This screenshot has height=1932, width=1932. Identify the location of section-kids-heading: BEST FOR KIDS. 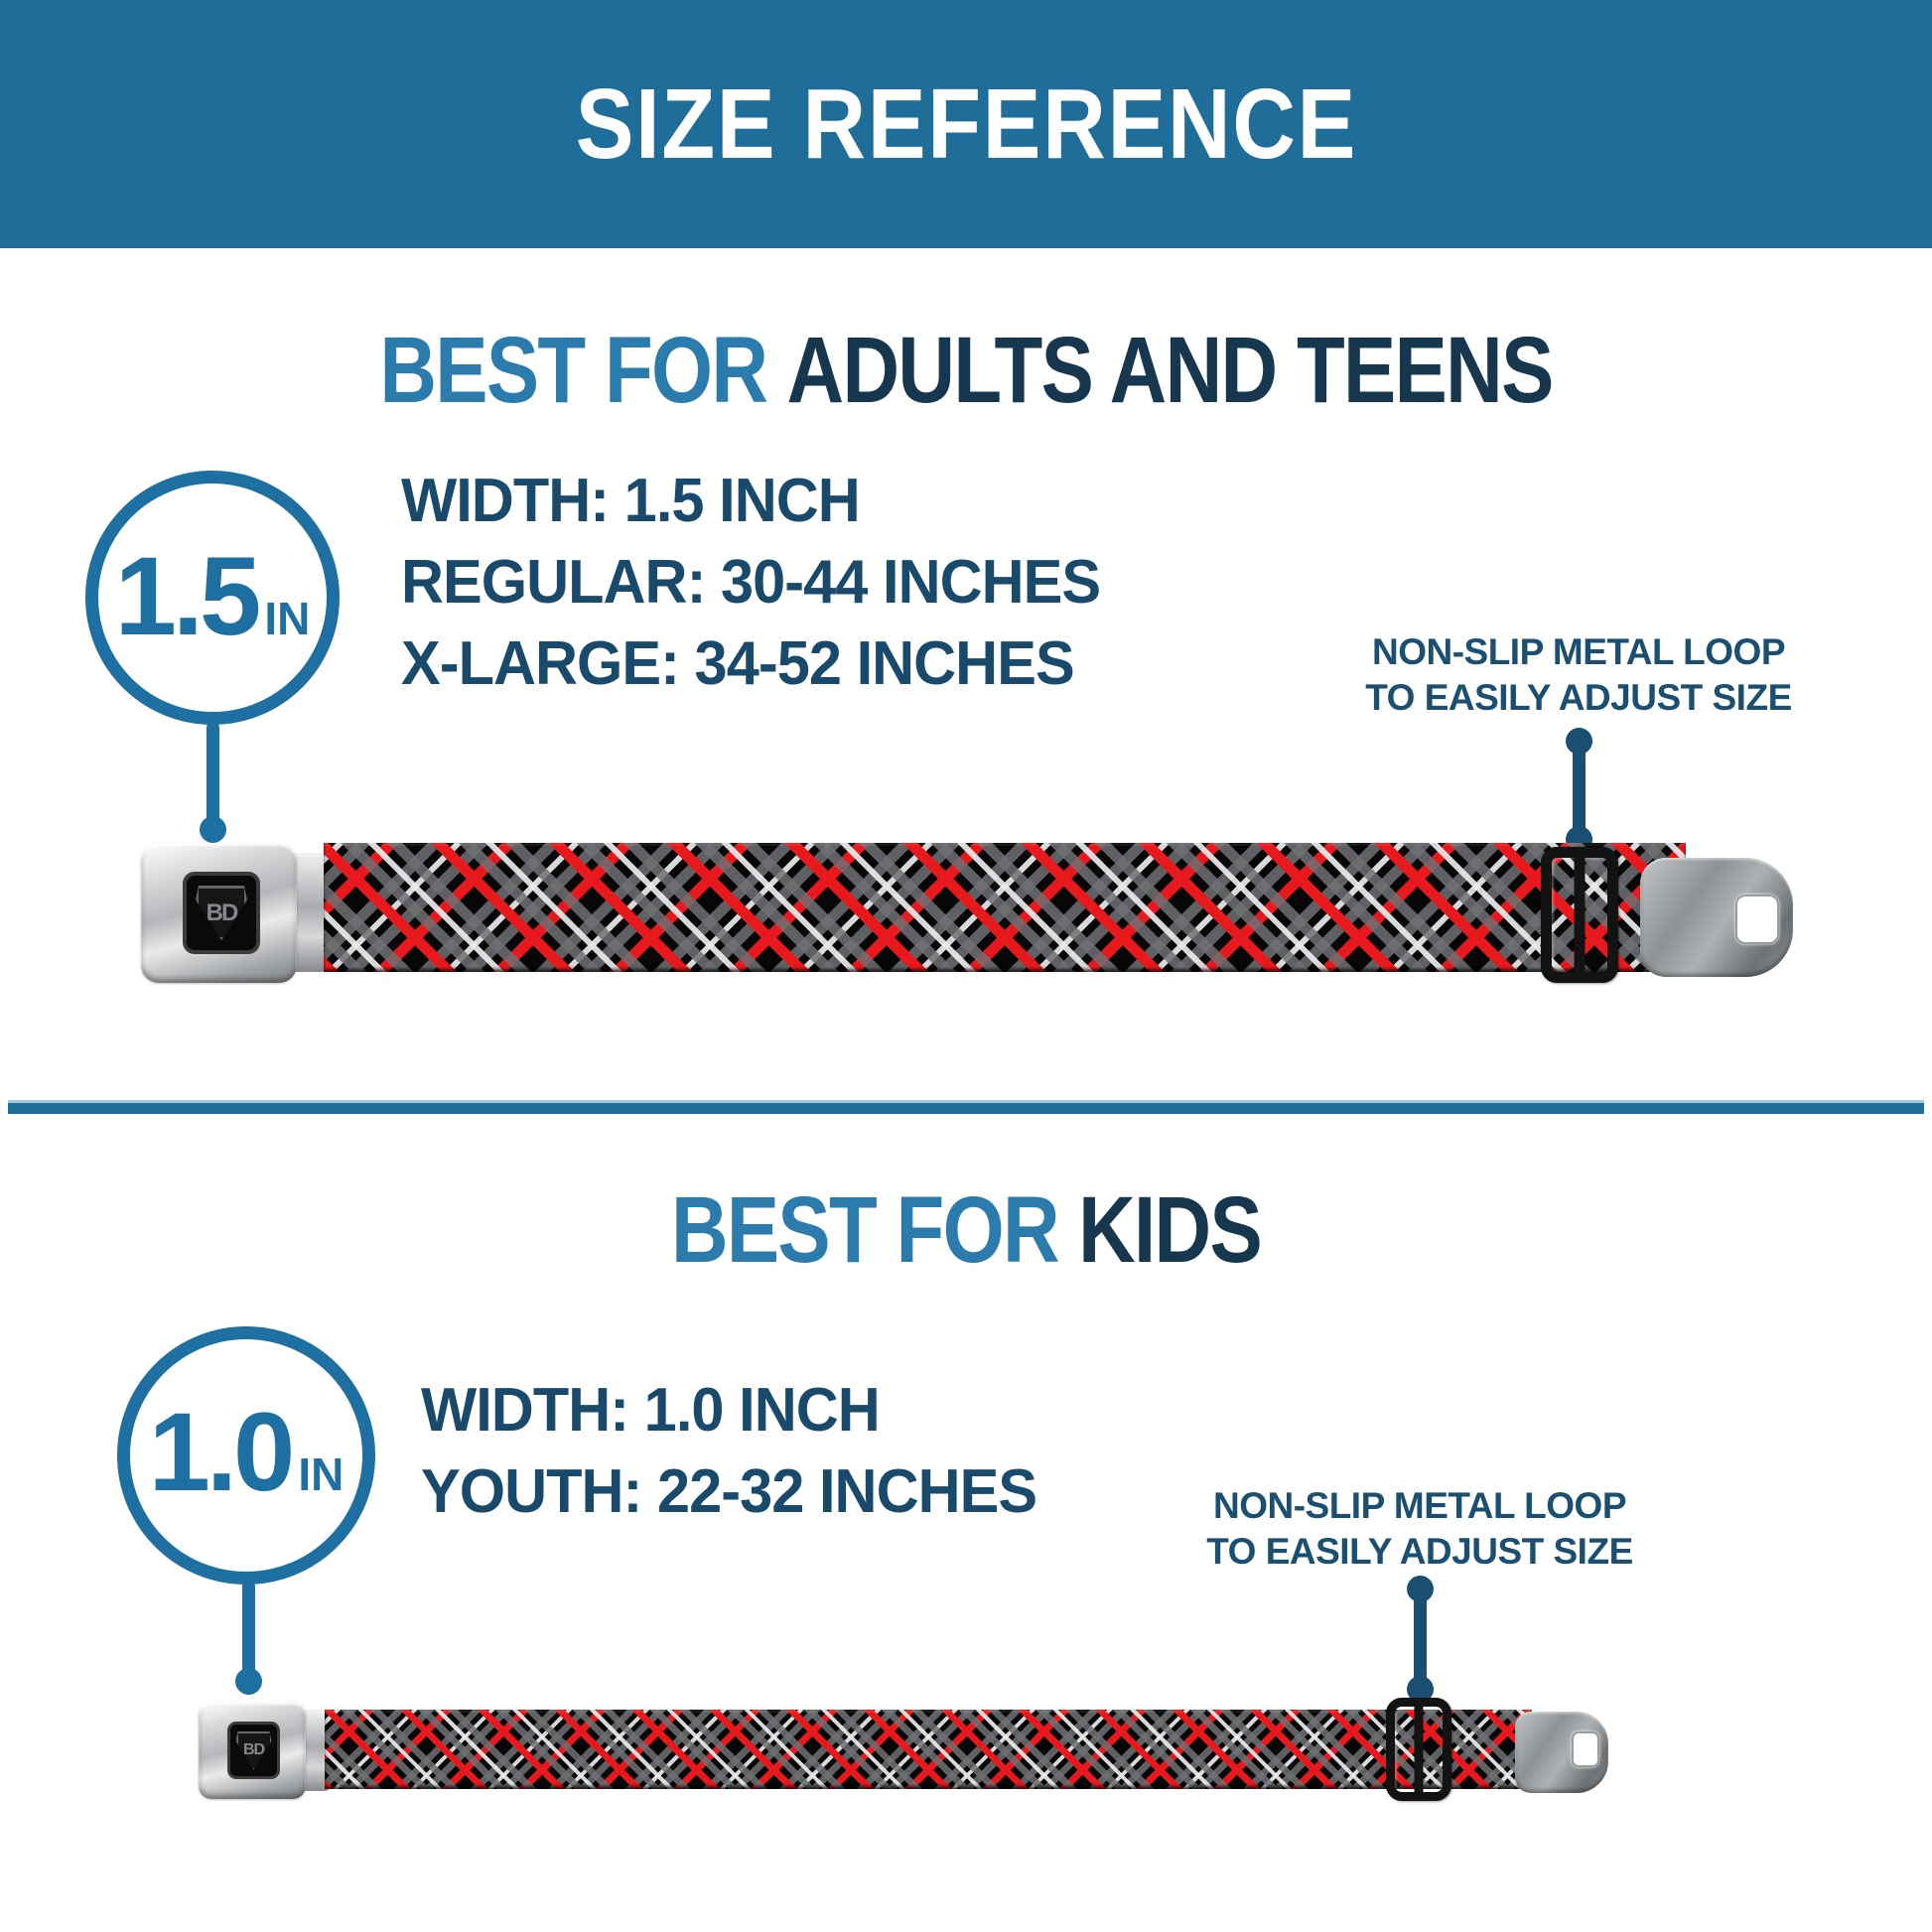
(967, 1231).